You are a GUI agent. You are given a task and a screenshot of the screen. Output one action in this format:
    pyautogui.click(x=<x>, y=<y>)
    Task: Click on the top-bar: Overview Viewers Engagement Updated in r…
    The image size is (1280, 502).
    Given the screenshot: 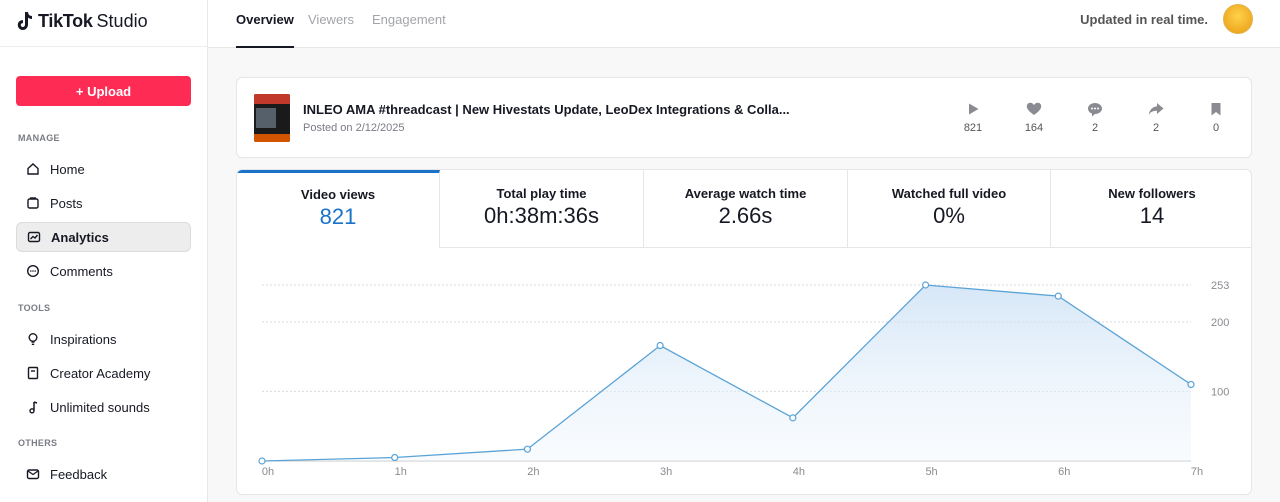 What is the action you would take?
    pyautogui.click(x=744, y=24)
    